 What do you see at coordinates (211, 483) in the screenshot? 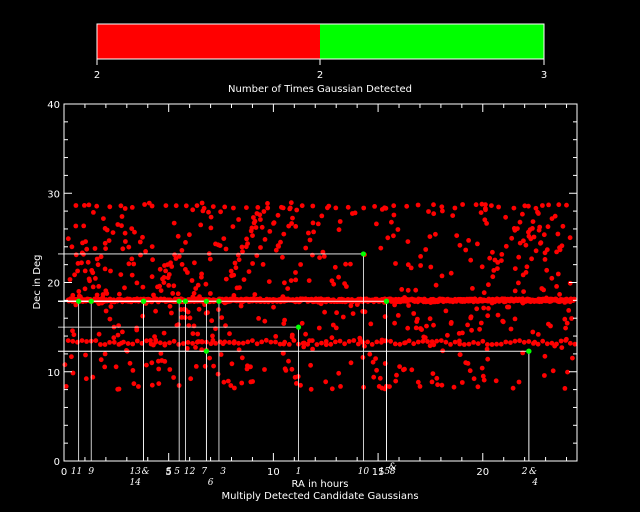
I see `candidate-id-label: 6` at bounding box center [211, 483].